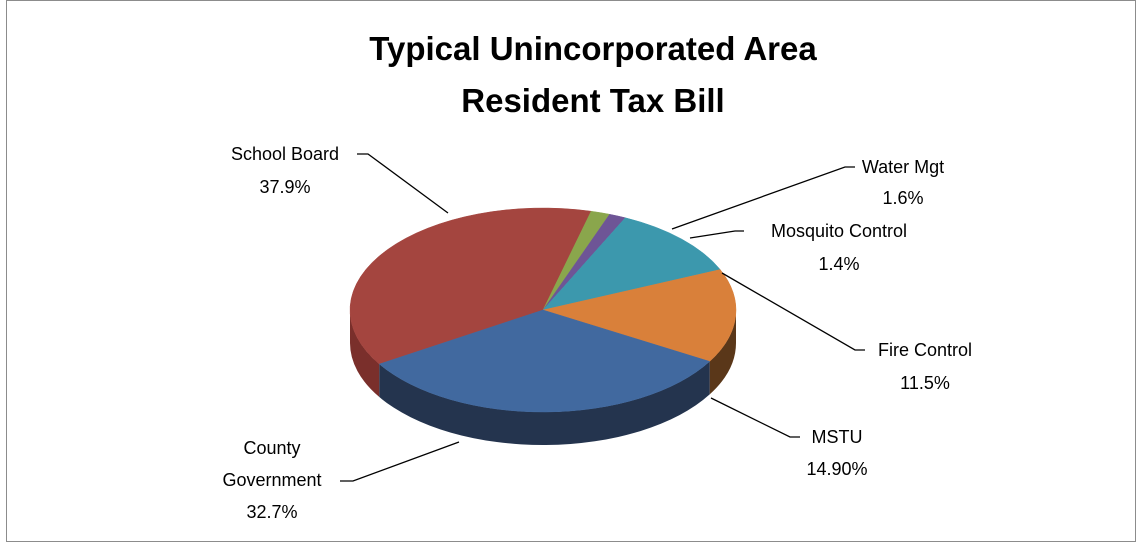 Image resolution: width=1143 pixels, height=545 pixels. I want to click on pie-slice-fire-control, so click(631, 264).